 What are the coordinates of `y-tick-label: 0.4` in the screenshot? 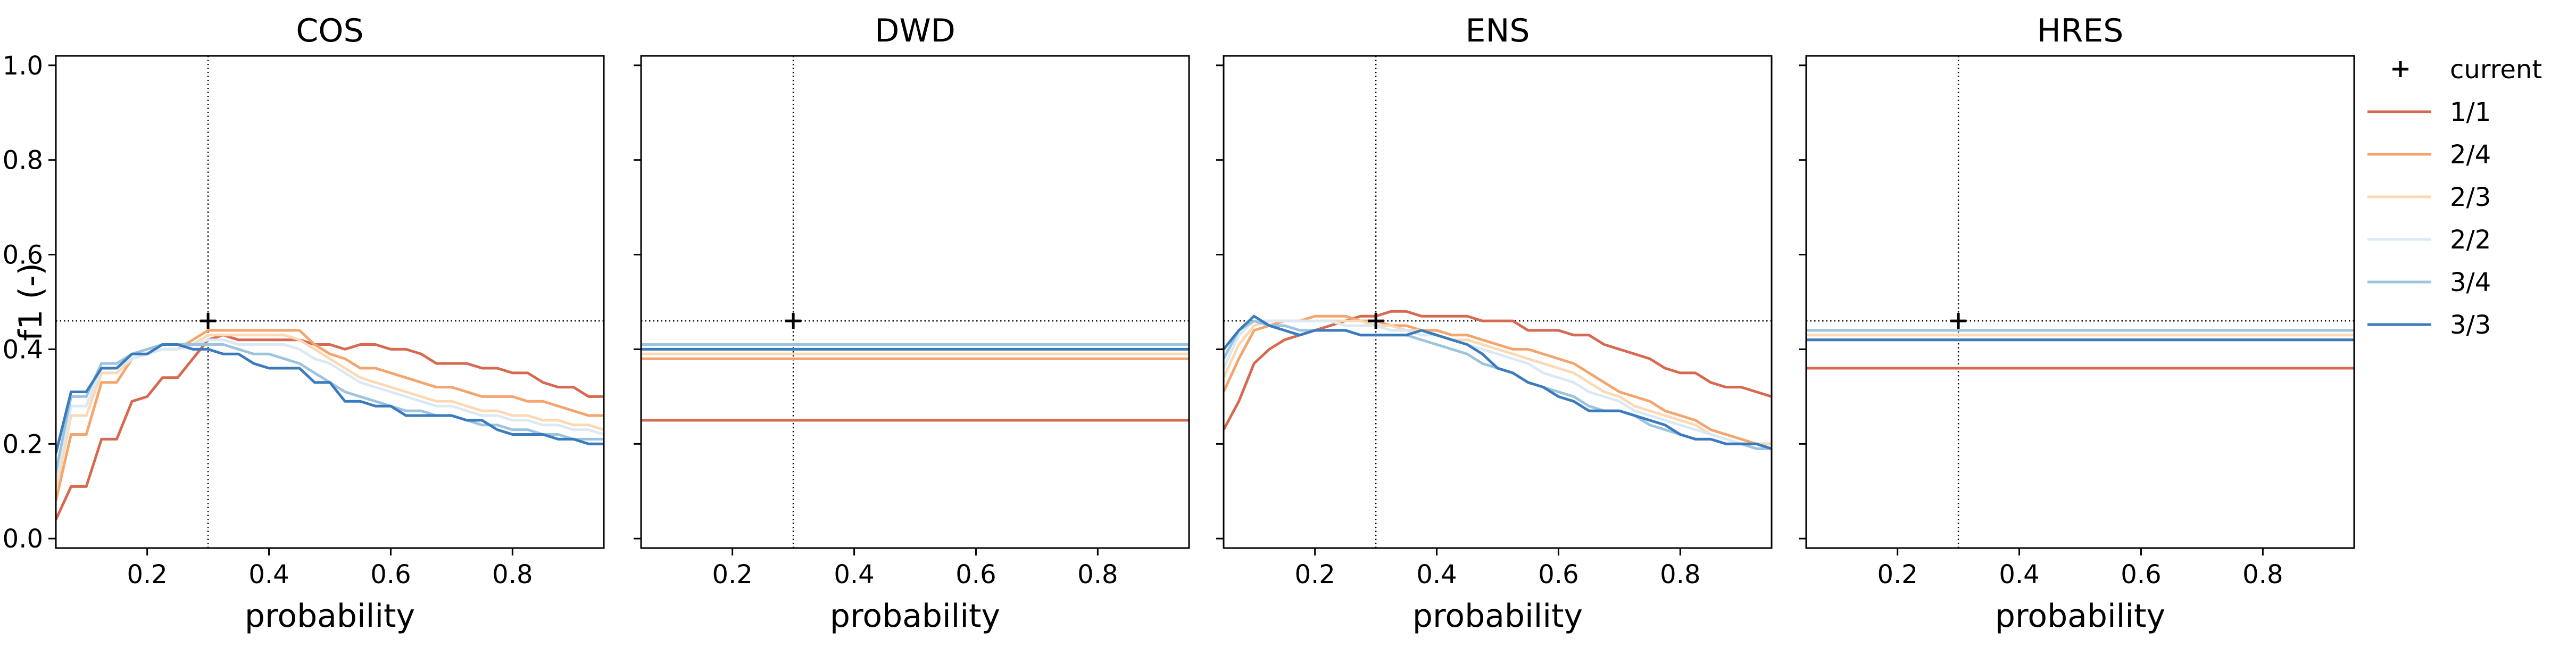 It's located at (23, 349).